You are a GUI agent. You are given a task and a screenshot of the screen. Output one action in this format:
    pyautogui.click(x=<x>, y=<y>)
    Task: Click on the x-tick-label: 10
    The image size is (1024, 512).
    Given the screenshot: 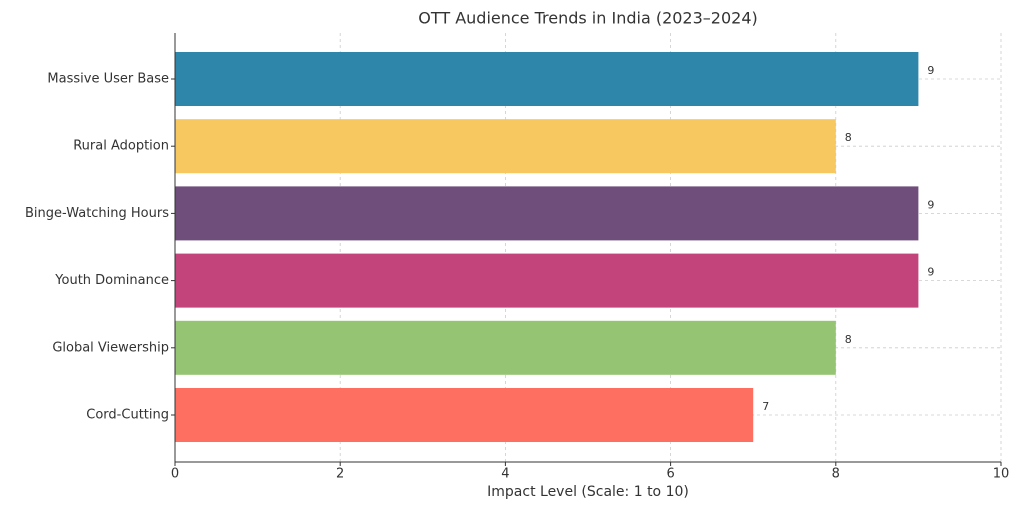 What is the action you would take?
    pyautogui.click(x=1001, y=474)
    